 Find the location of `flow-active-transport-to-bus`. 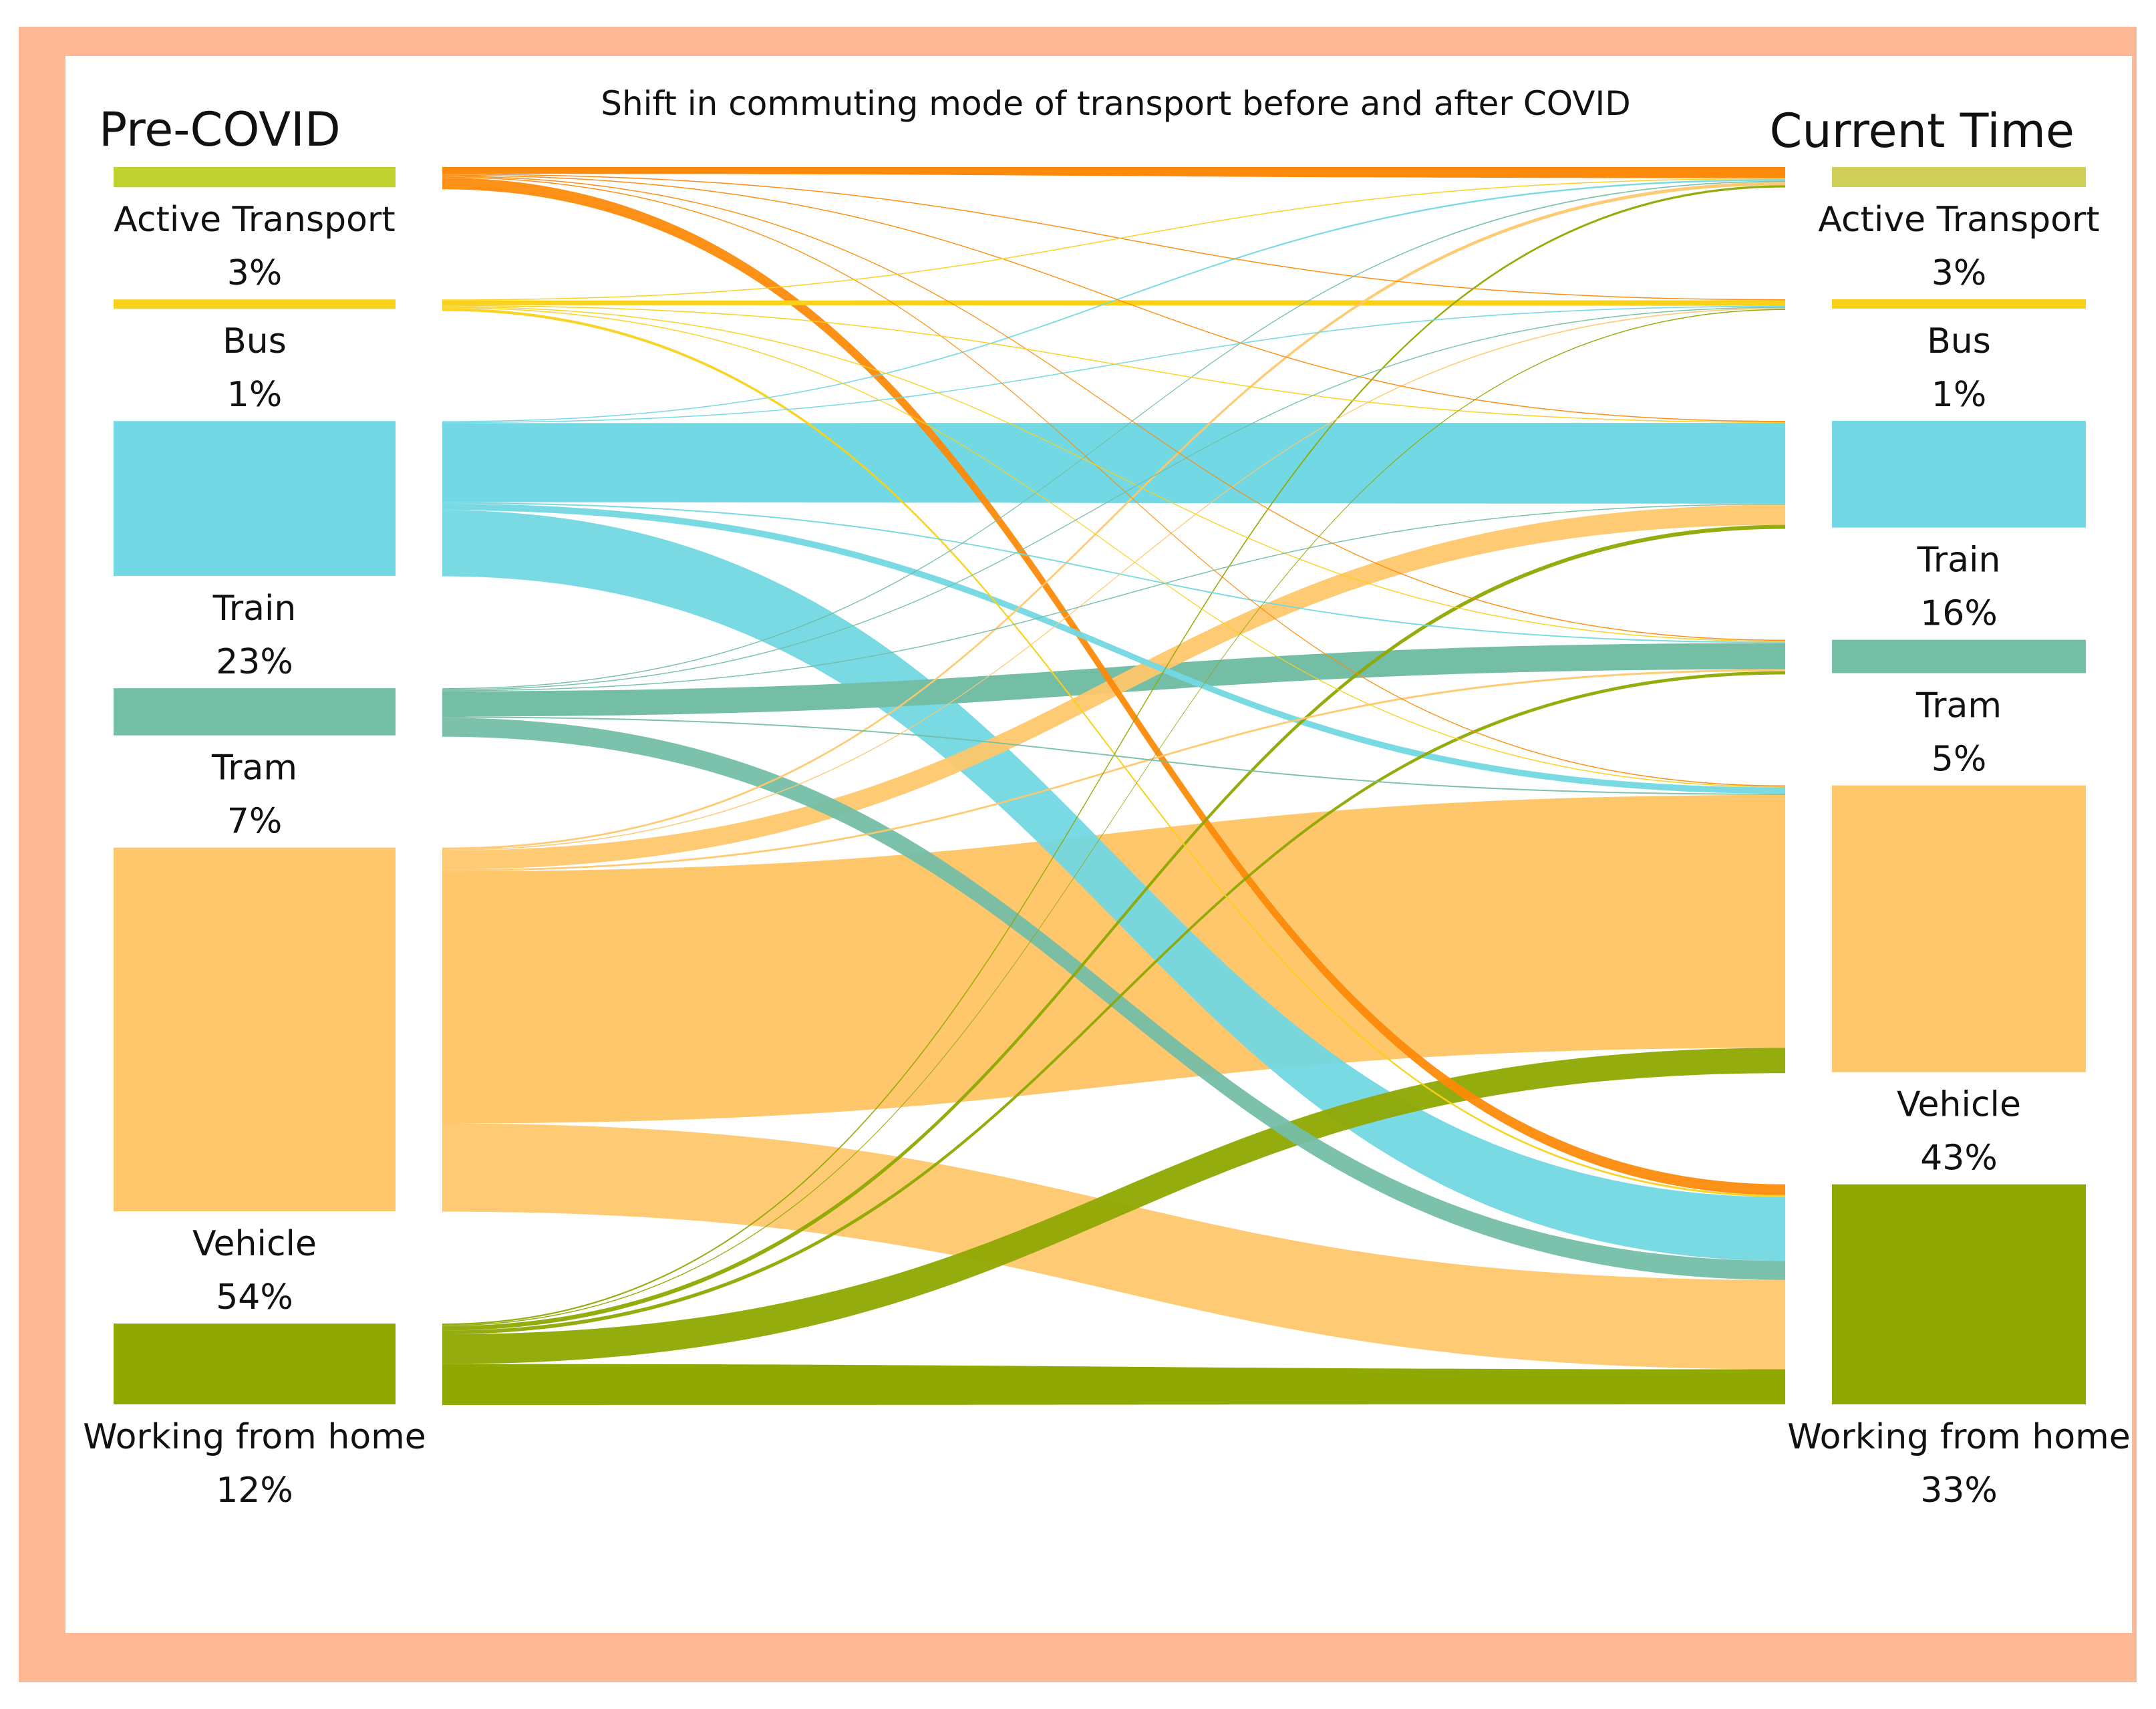

flow-active-transport-to-bus is located at coordinates (1113, 238).